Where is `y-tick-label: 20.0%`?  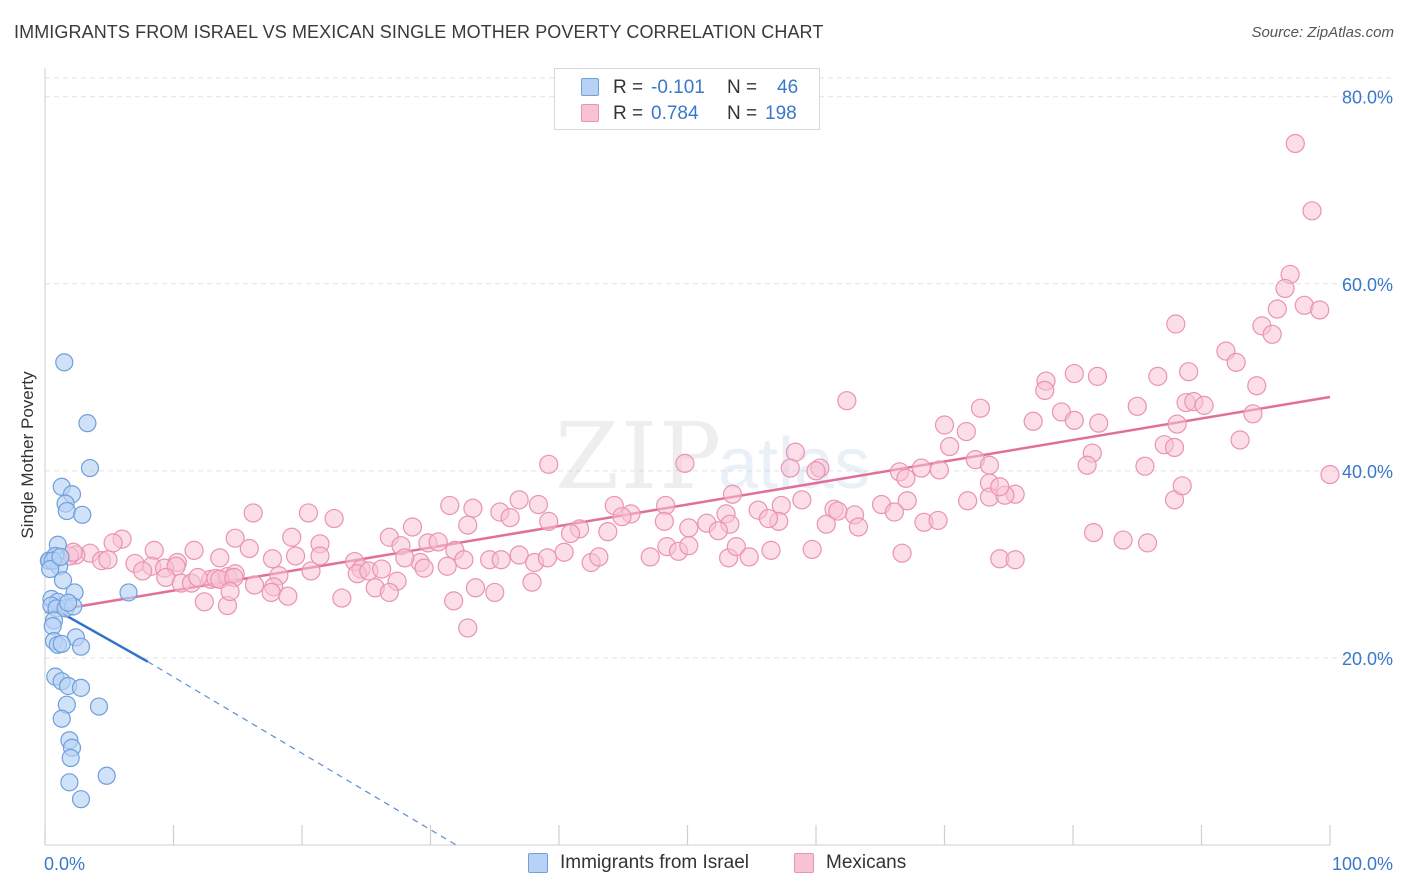
y-tick-label: 20.0% is located at coordinates (1367, 659).